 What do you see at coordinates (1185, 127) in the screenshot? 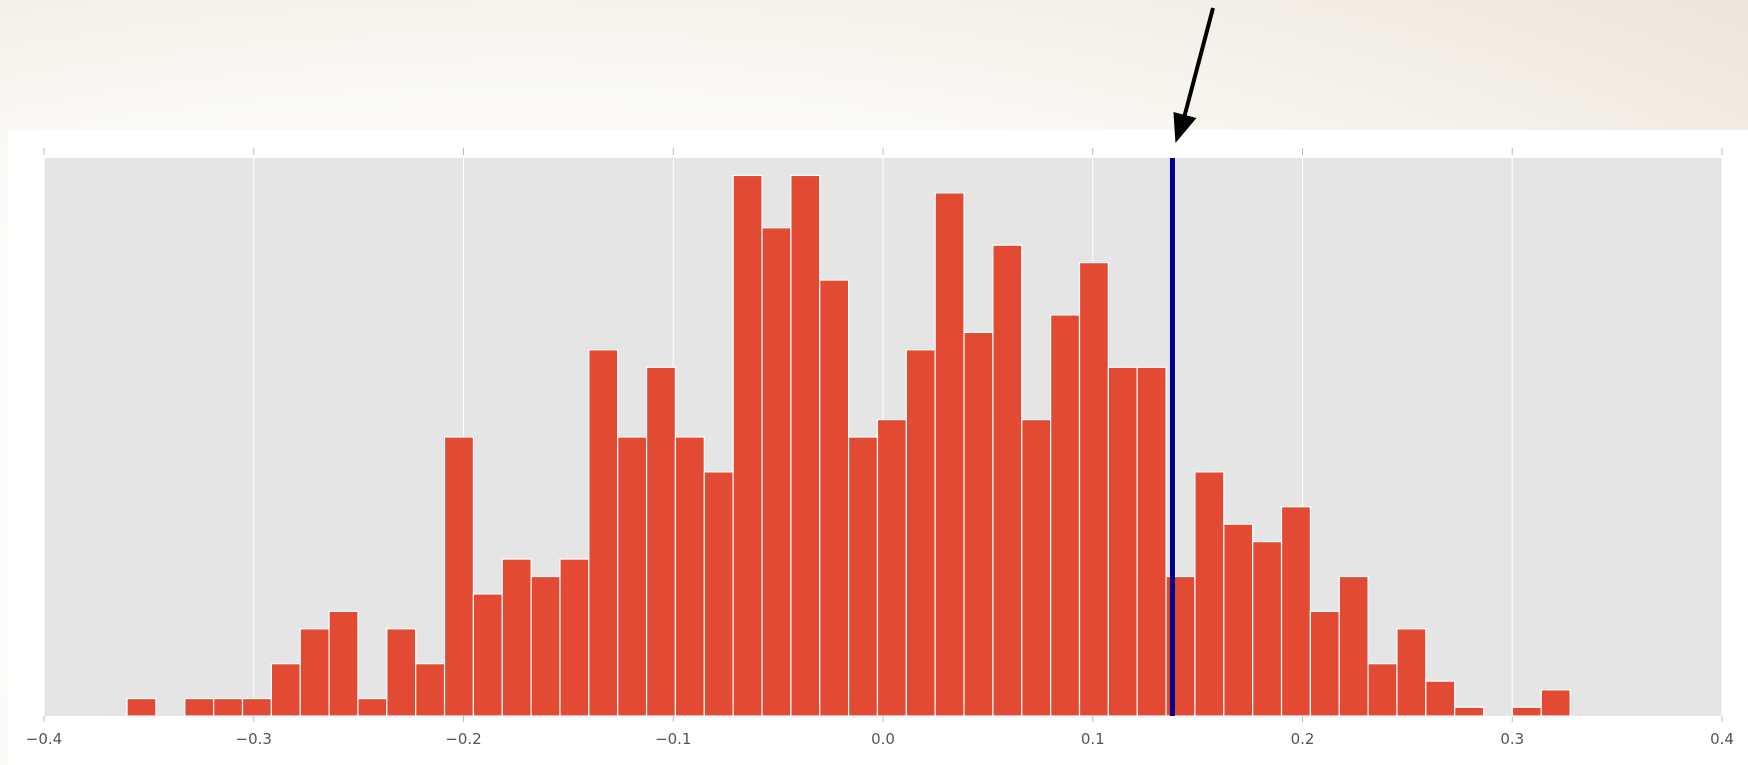
I see `arrow-head` at bounding box center [1185, 127].